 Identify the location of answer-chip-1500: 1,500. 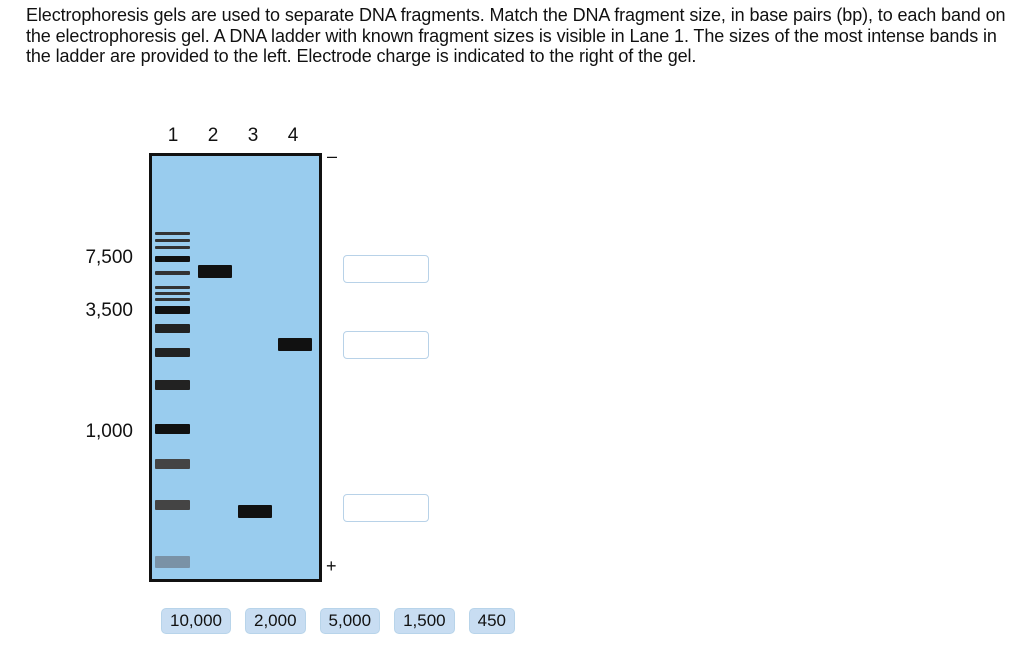
(424, 621).